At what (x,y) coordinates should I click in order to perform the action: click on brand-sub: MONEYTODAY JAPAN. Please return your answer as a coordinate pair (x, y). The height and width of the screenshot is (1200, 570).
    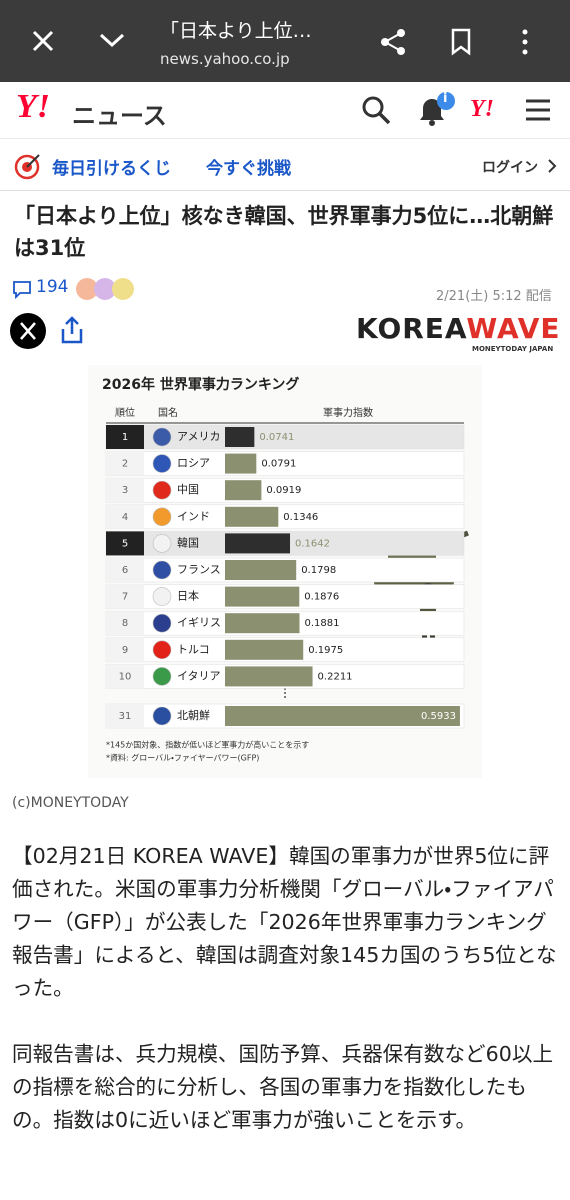
    Looking at the image, I should click on (513, 349).